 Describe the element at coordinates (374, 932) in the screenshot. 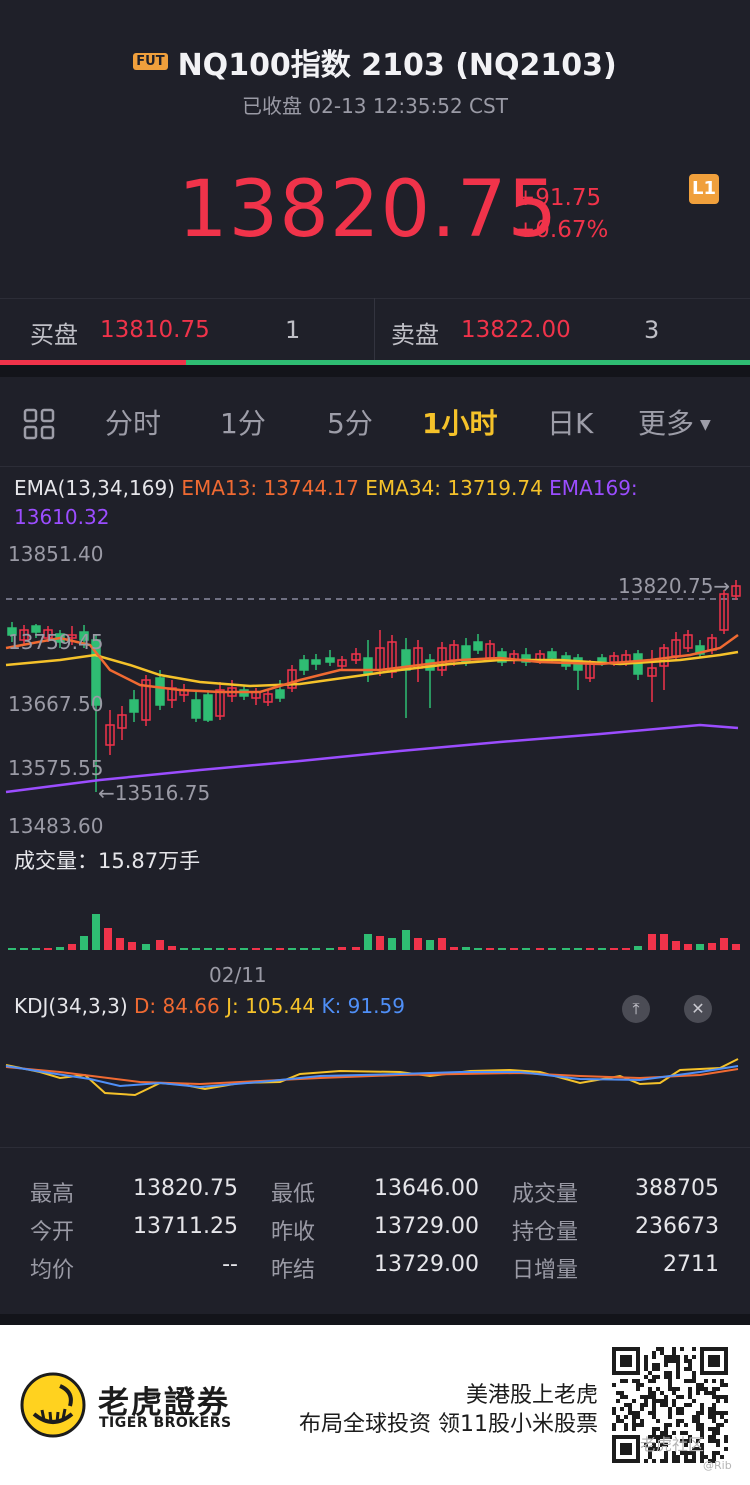

I see `volume-chart` at that location.